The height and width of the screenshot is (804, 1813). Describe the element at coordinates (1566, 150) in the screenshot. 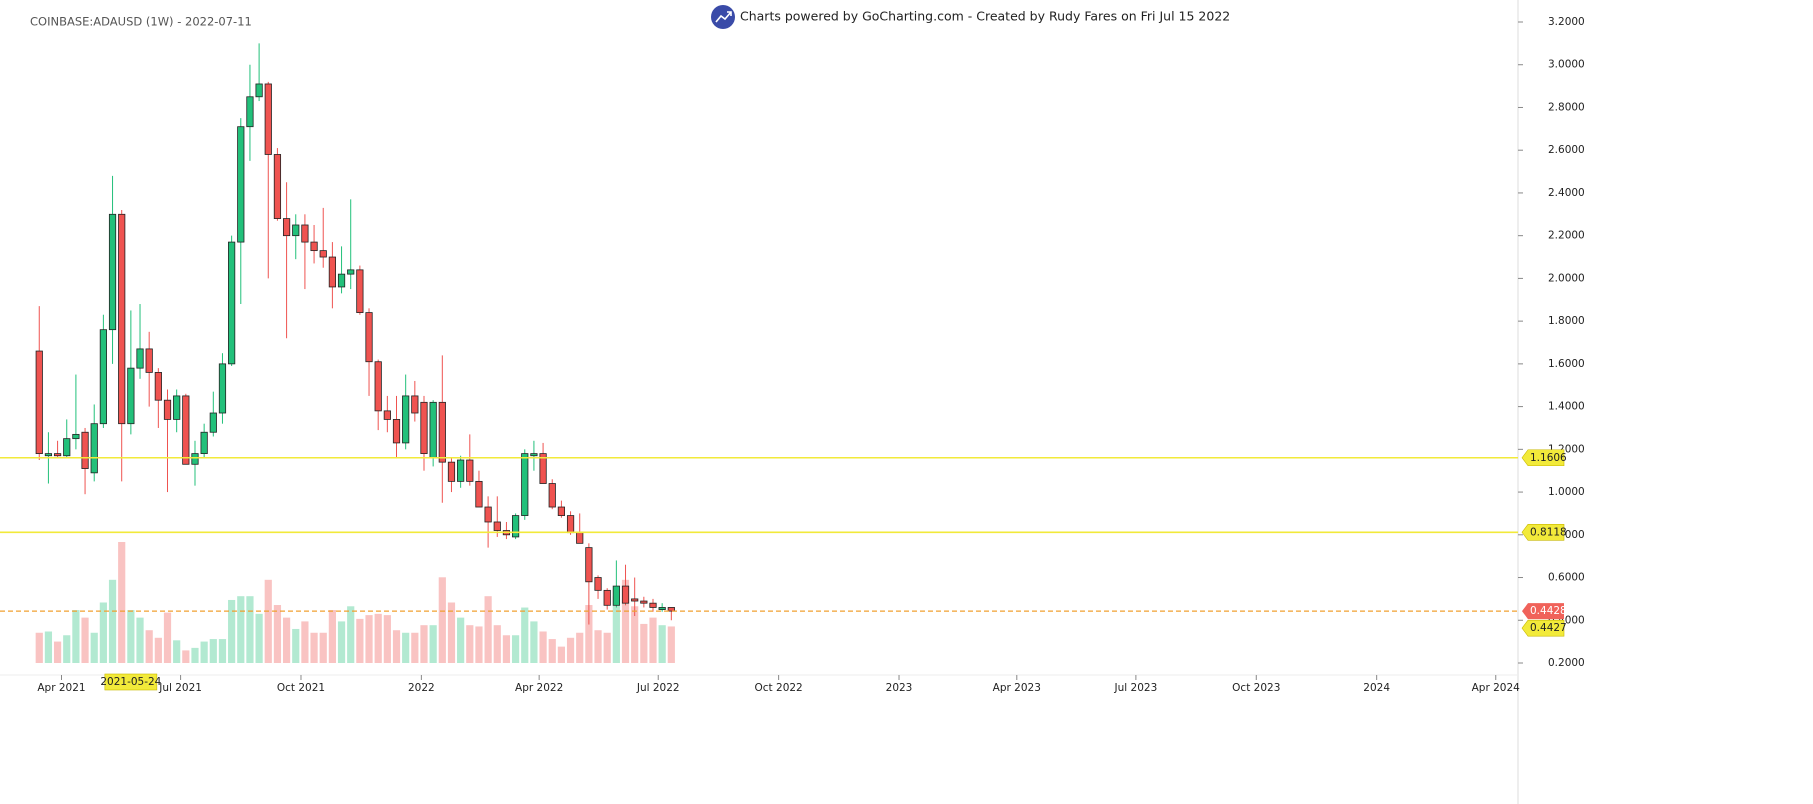

I see `y-tick-label: 2.6000` at that location.